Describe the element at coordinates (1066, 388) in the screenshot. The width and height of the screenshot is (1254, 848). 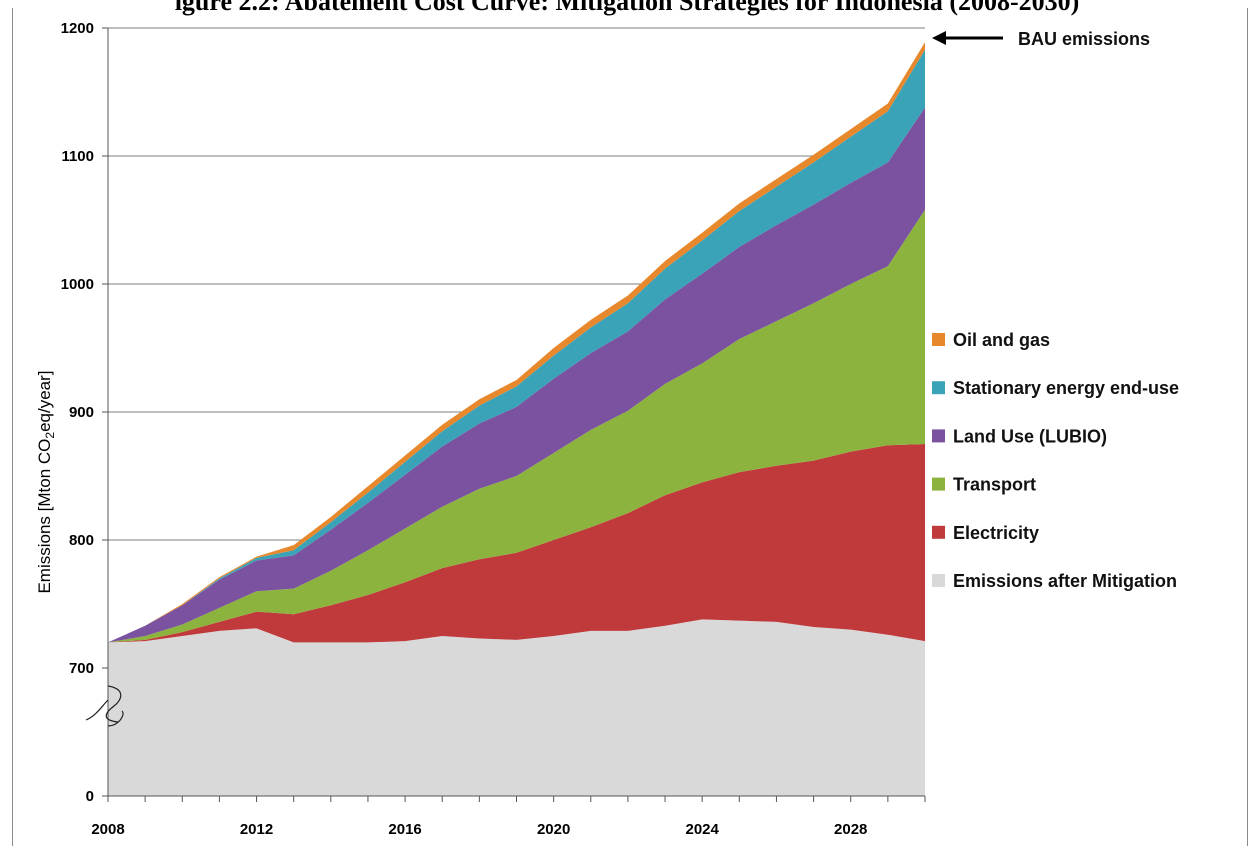
I see `legend-label: Stationary energy end-use` at that location.